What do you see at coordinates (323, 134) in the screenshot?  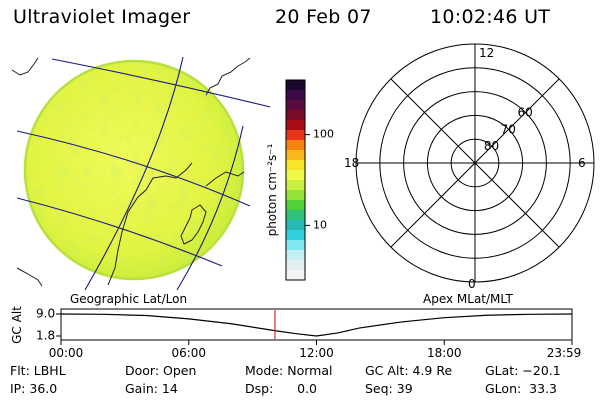 I see `colorbar-tick-label: 100` at bounding box center [323, 134].